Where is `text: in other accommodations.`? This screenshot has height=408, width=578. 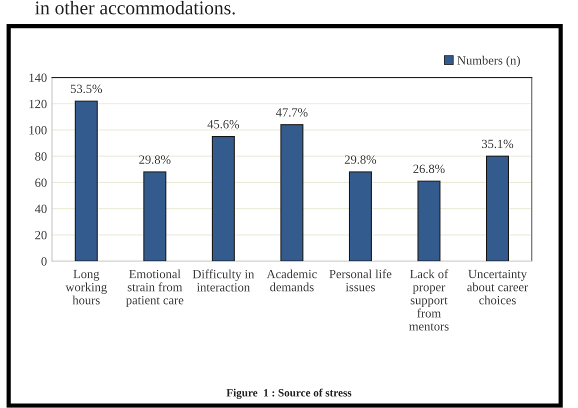 text: in other accommodations. is located at coordinates (135, 7).